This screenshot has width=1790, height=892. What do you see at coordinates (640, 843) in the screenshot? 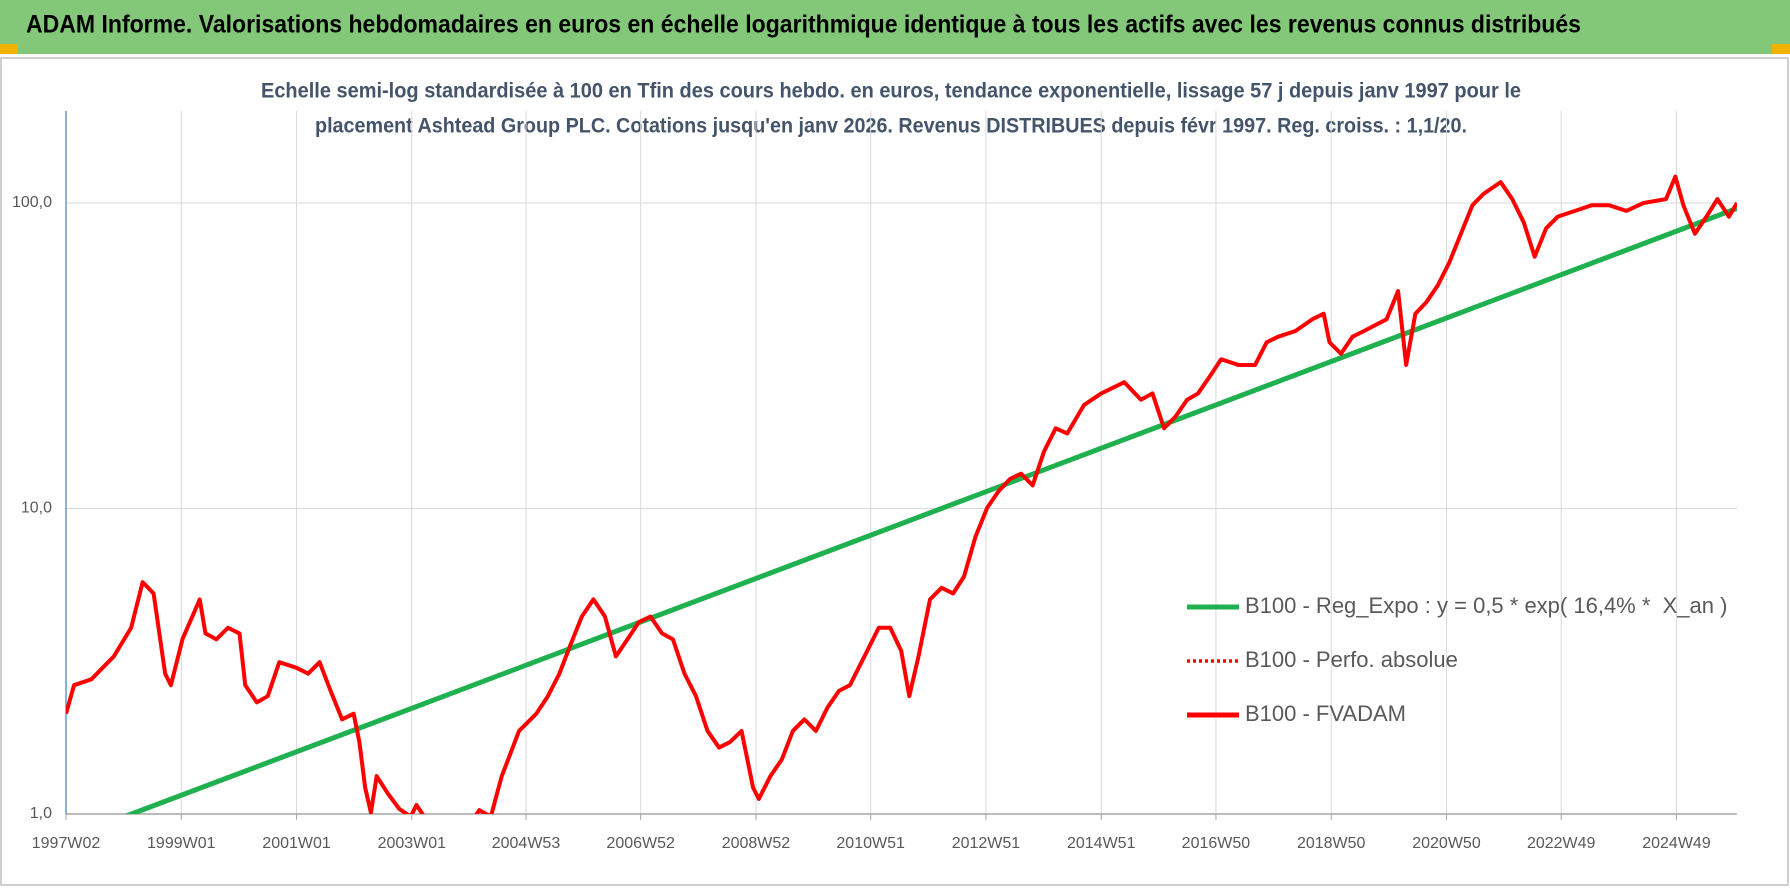
I see `x-tick-label: 2006W52` at bounding box center [640, 843].